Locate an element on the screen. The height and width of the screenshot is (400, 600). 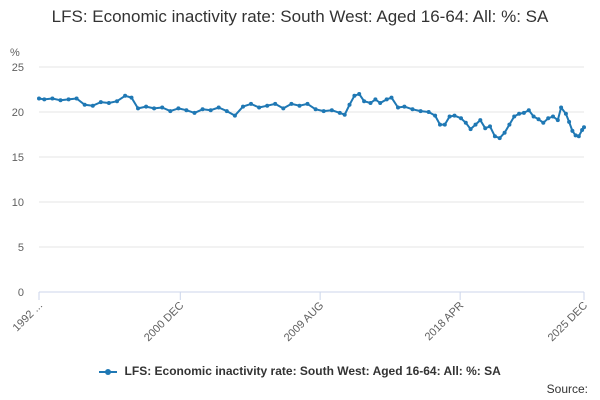
x-axis: 1992 ... 2000 DEC 2009 AUG 2018 APR 2025 DEC is located at coordinates (300, 318).